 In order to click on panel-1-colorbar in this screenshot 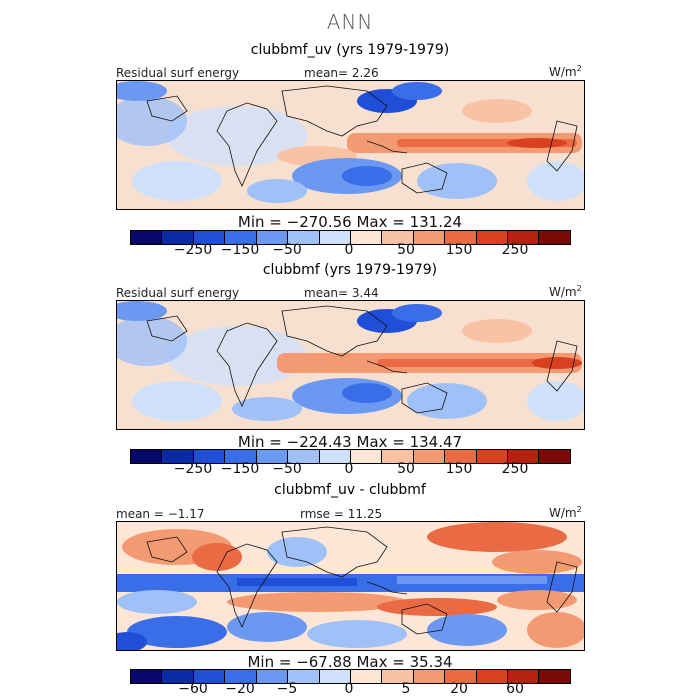, I will do `click(350, 237)`.